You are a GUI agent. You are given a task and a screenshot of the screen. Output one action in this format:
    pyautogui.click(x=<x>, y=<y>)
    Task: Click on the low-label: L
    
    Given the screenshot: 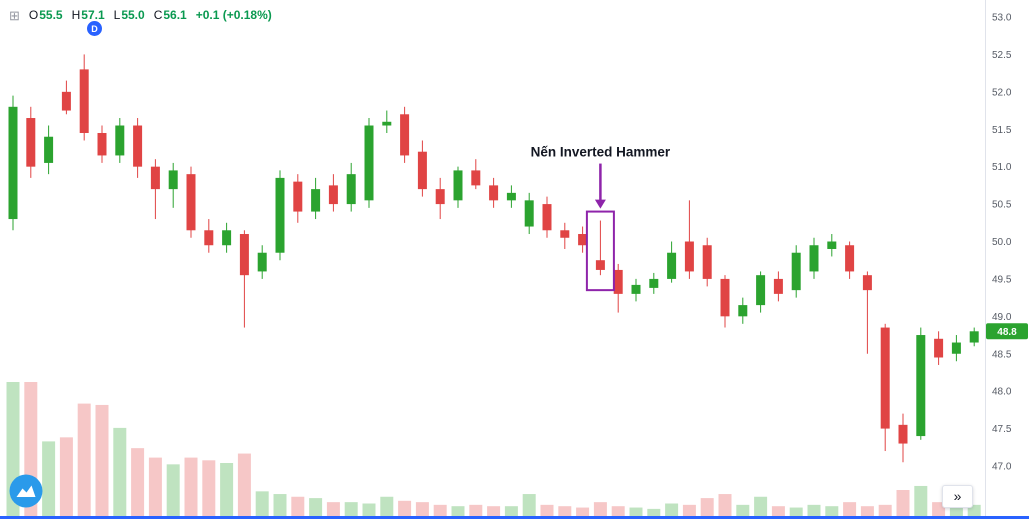 What is the action you would take?
    pyautogui.click(x=117, y=15)
    